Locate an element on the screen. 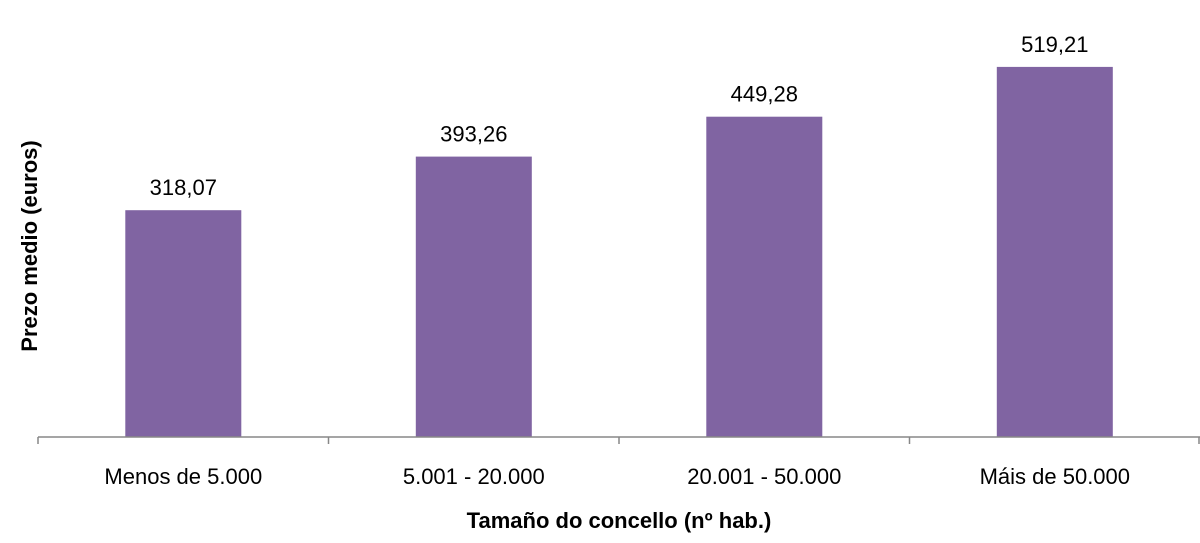  x-tick-label: Menos de 5.000 is located at coordinates (183, 476).